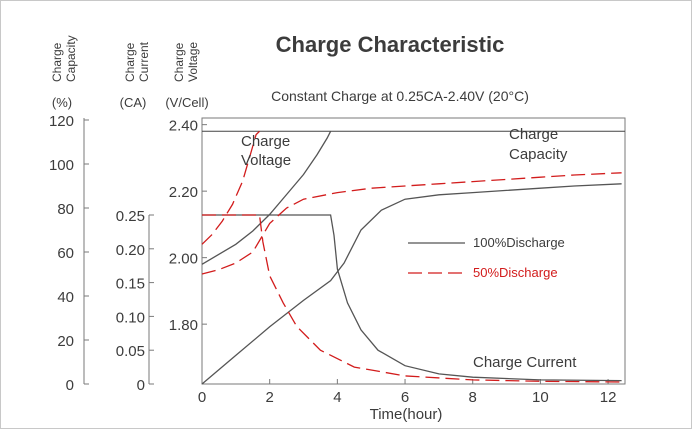 The width and height of the screenshot is (692, 429). Describe the element at coordinates (141, 385) in the screenshot. I see `current-tick-label: 0` at that location.